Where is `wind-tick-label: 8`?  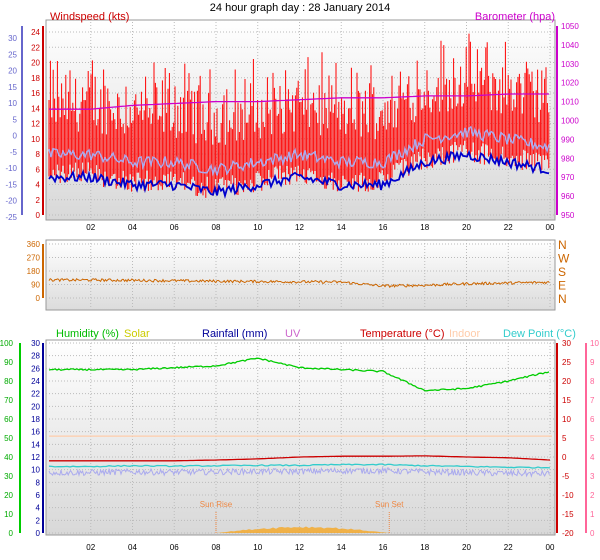
wind-tick-label: 8 is located at coordinates (38, 154).